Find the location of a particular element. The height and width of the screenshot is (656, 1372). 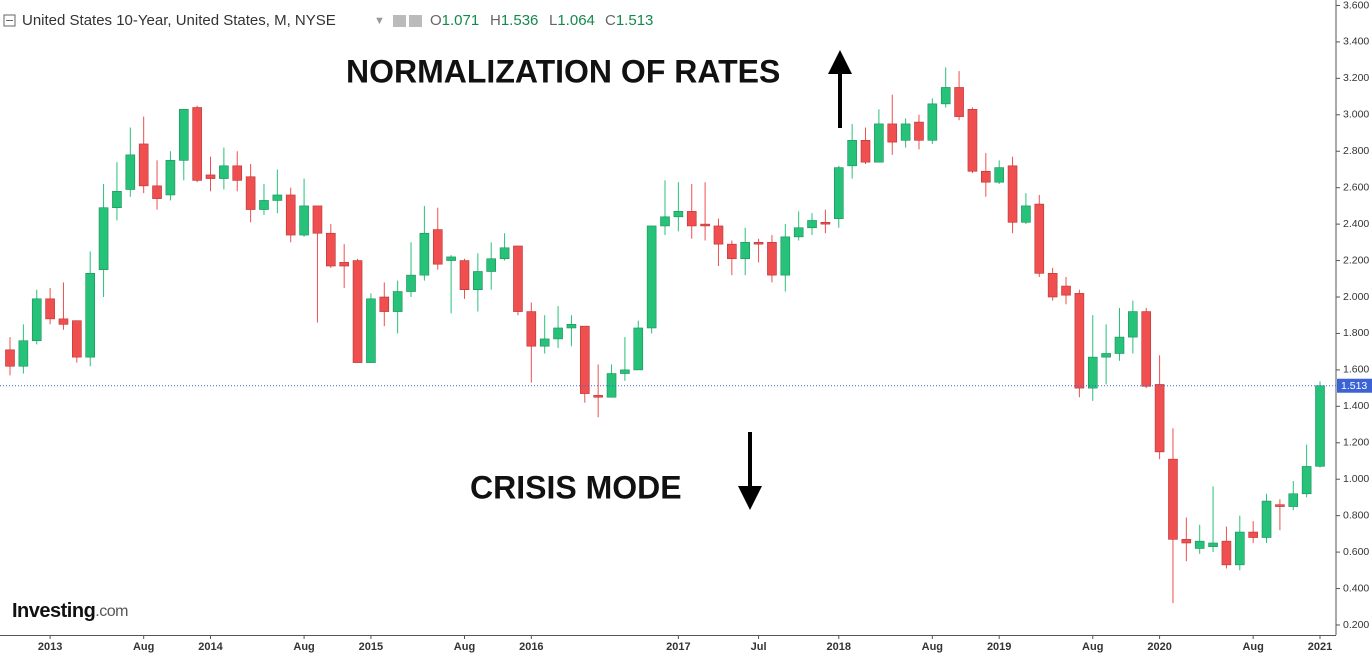

settings-icon is located at coordinates (399, 21).